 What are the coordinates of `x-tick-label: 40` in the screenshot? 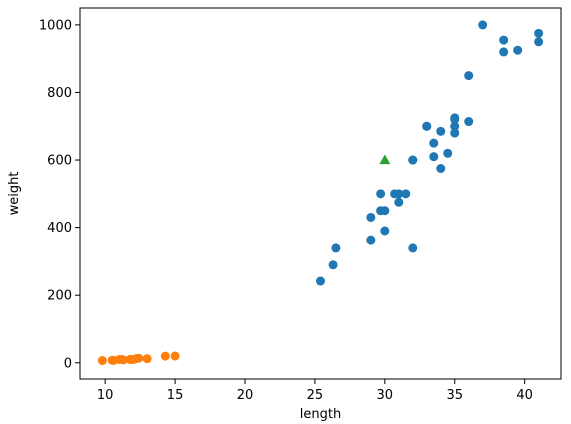 It's located at (524, 395).